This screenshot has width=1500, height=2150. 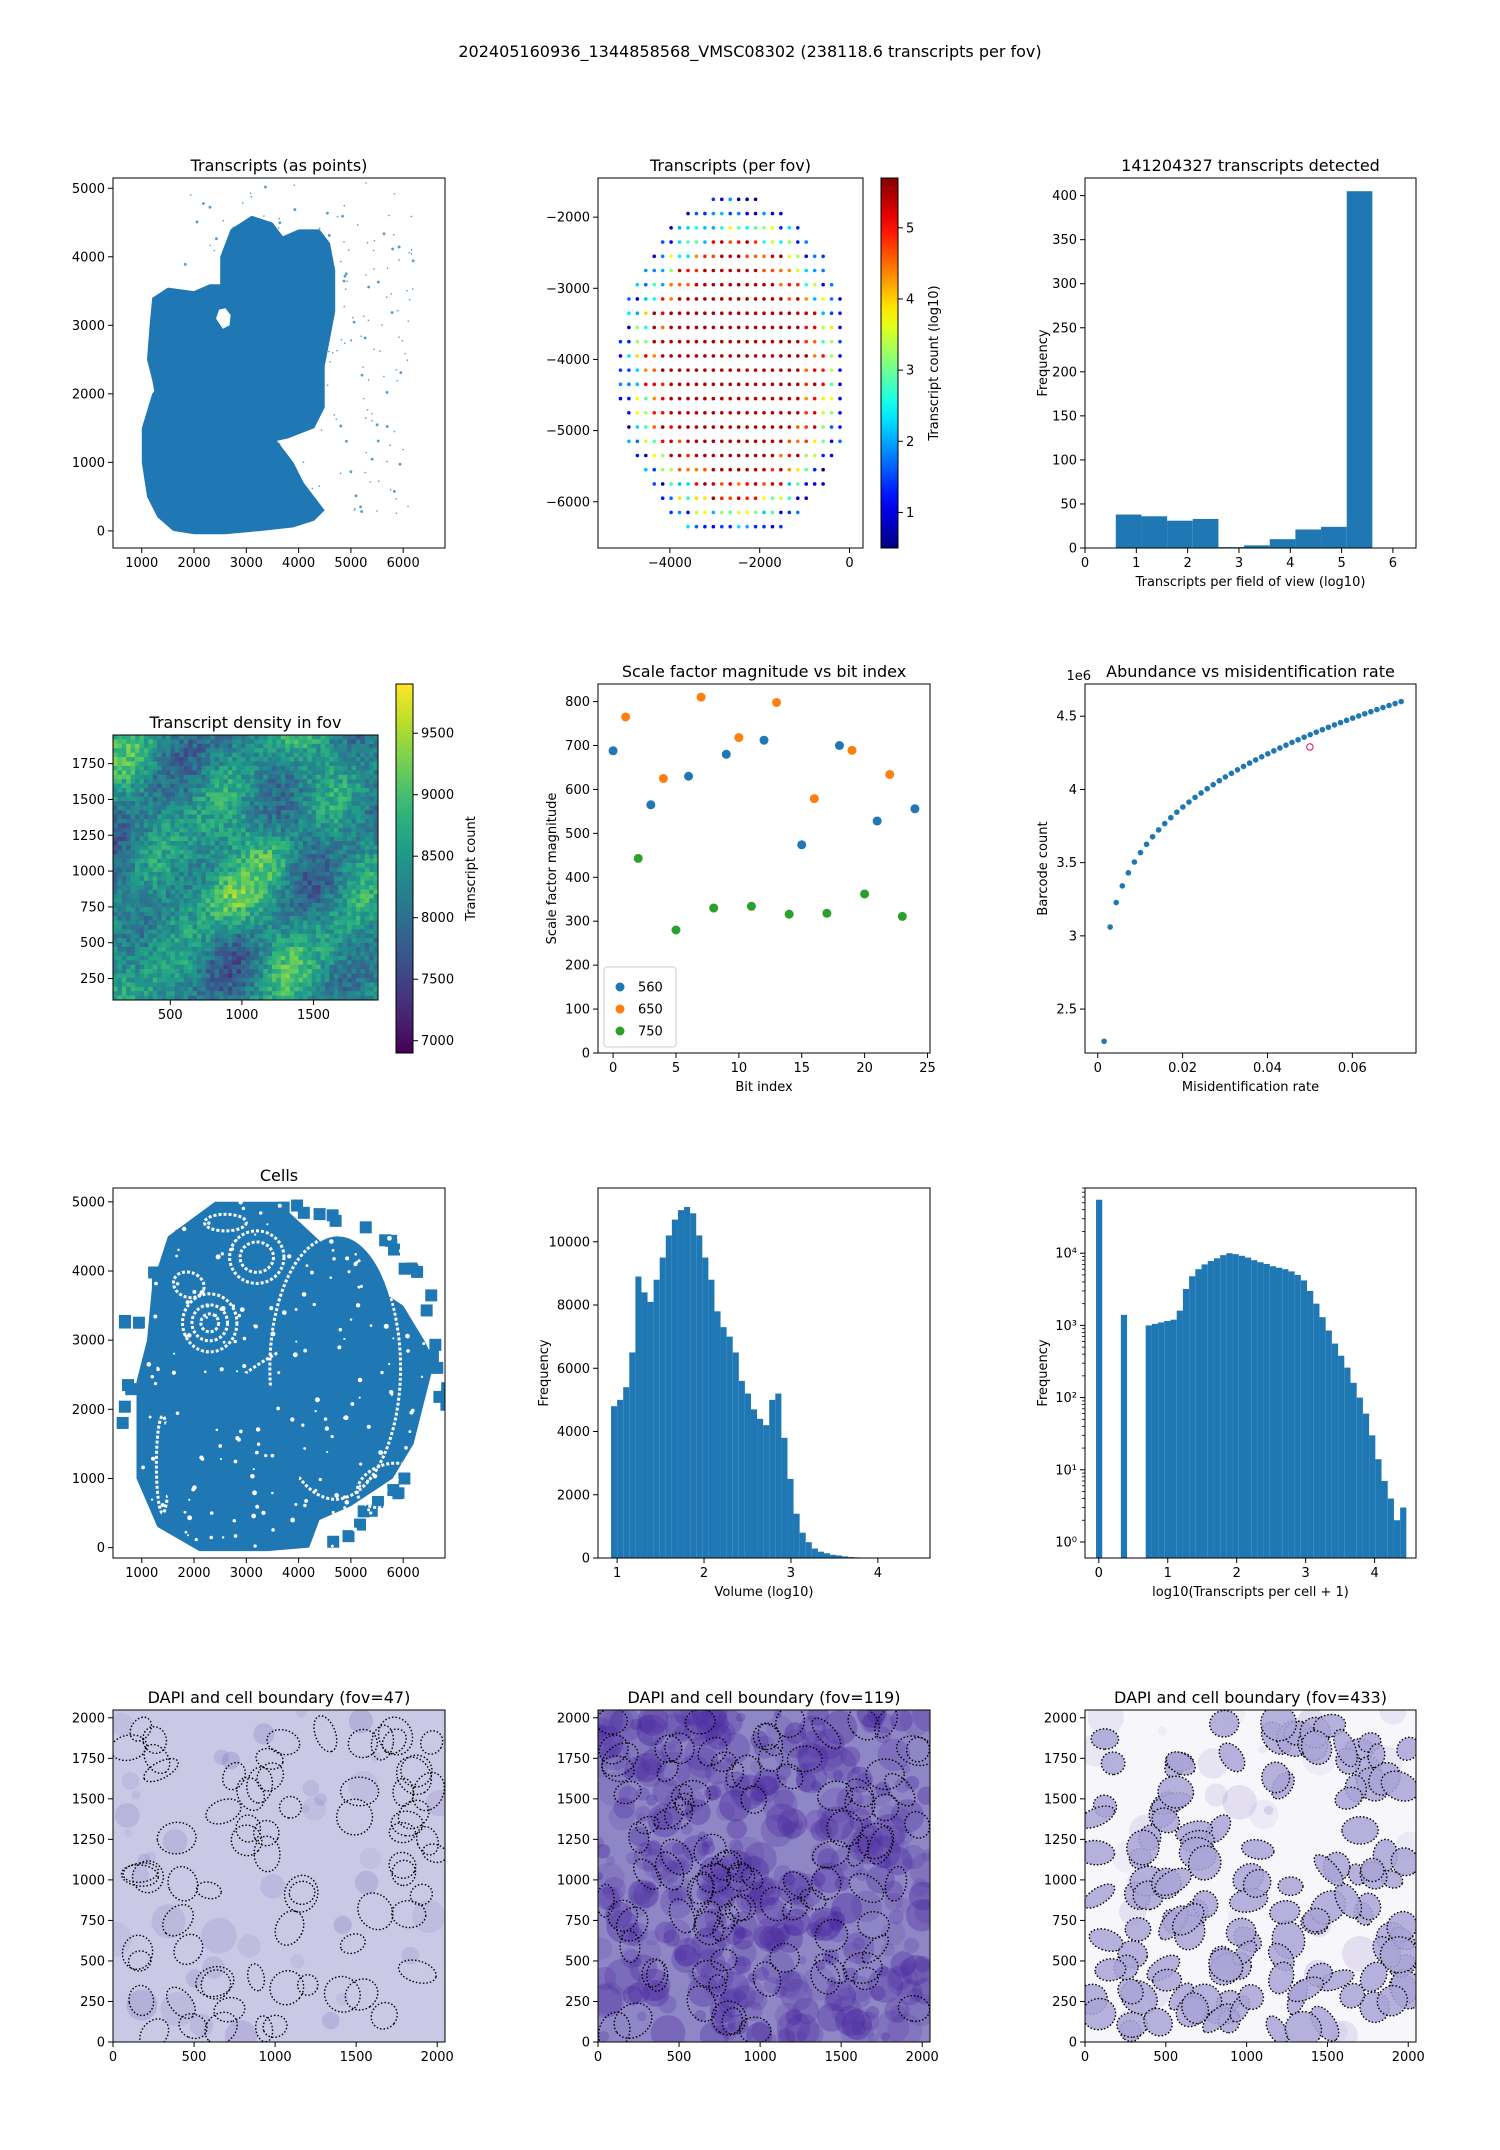 I want to click on cell-cluster, so click(x=437, y=1367).